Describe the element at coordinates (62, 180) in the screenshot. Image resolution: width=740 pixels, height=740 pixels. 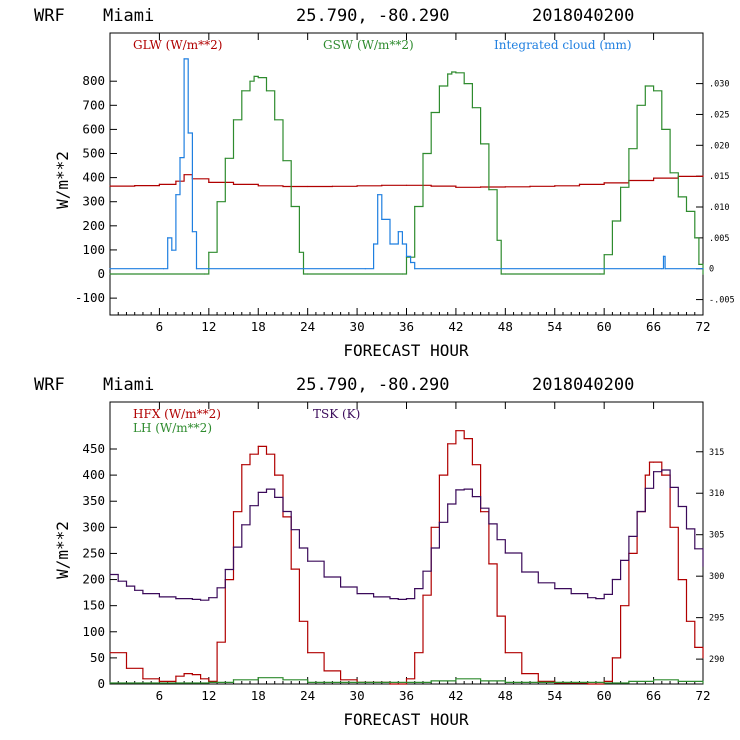
I see `y-axis-label: W/m**2` at that location.